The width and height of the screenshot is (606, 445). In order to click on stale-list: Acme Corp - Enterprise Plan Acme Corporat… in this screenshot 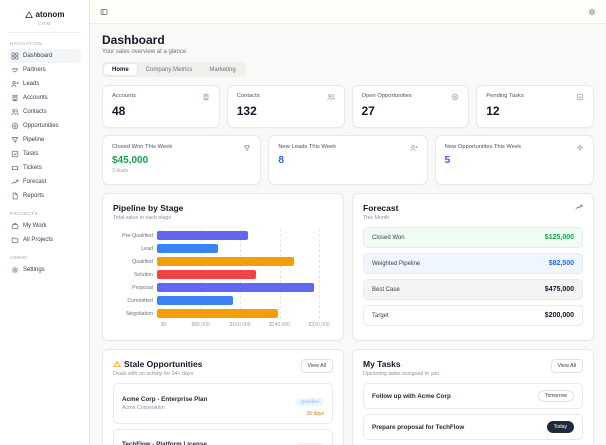, I will do `click(223, 414)`.